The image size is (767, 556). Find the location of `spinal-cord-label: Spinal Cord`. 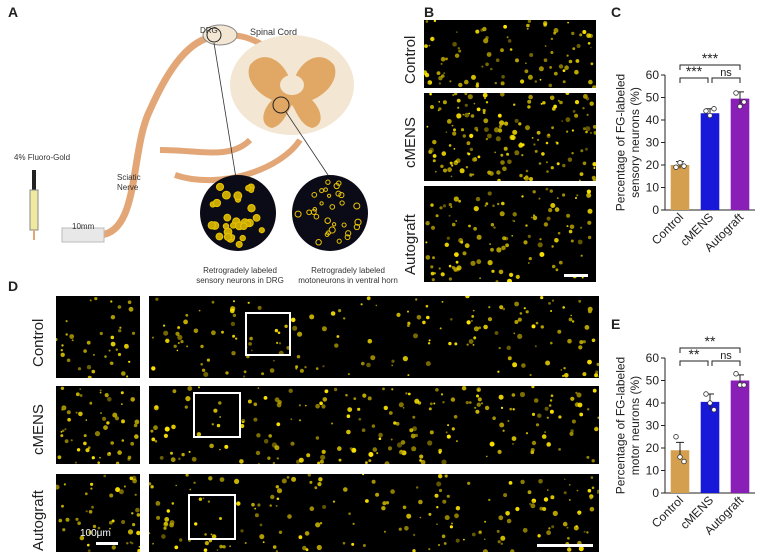

spinal-cord-label: Spinal Cord is located at coordinates (274, 32).